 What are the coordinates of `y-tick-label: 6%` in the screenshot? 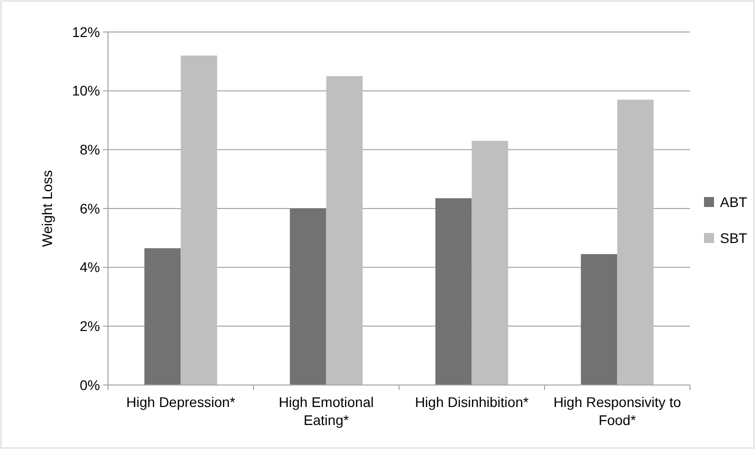 It's located at (90, 208).